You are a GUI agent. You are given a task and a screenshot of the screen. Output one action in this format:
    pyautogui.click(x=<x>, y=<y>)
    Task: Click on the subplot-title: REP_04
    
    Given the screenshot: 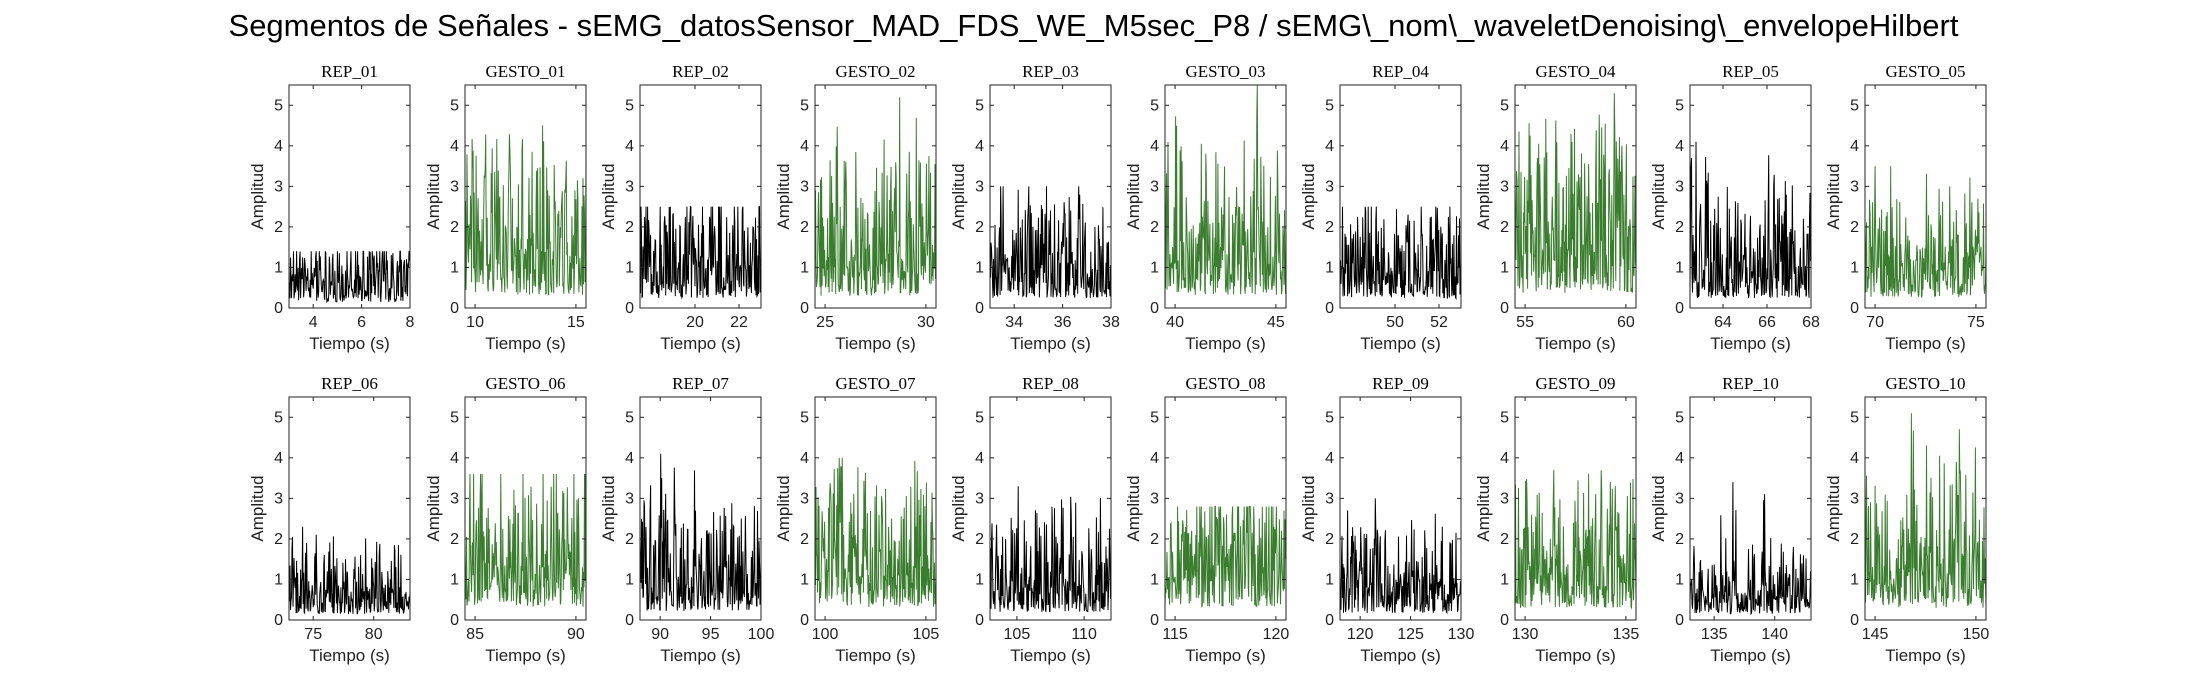 What is the action you would take?
    pyautogui.click(x=1400, y=71)
    